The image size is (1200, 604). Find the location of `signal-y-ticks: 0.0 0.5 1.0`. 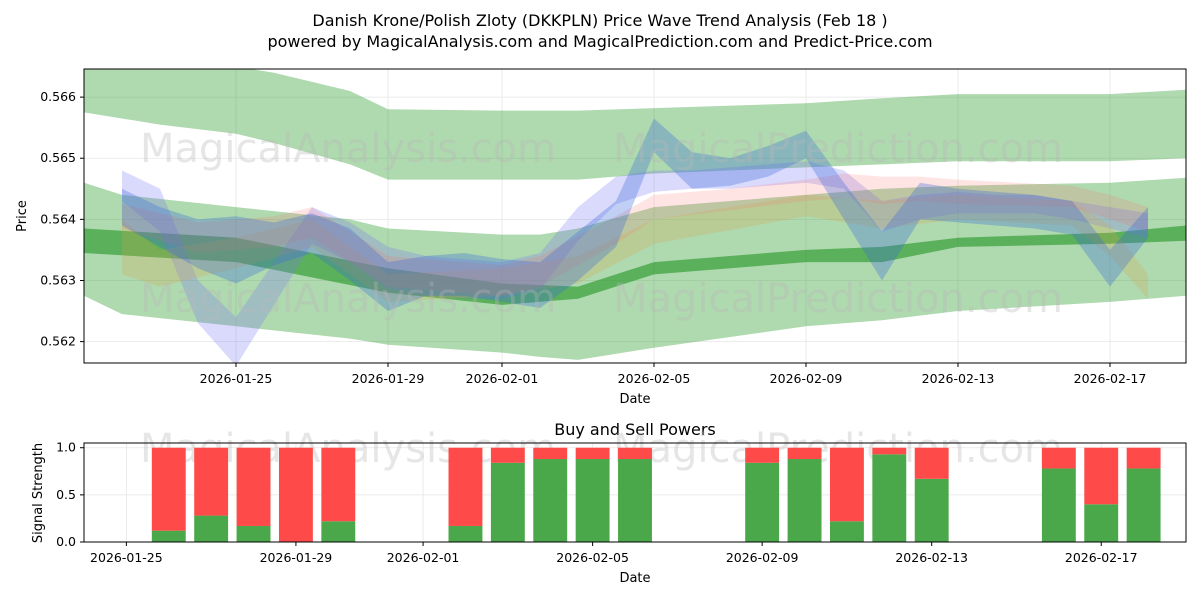

signal-y-ticks: 0.0 0.5 1.0 is located at coordinates (70, 494).